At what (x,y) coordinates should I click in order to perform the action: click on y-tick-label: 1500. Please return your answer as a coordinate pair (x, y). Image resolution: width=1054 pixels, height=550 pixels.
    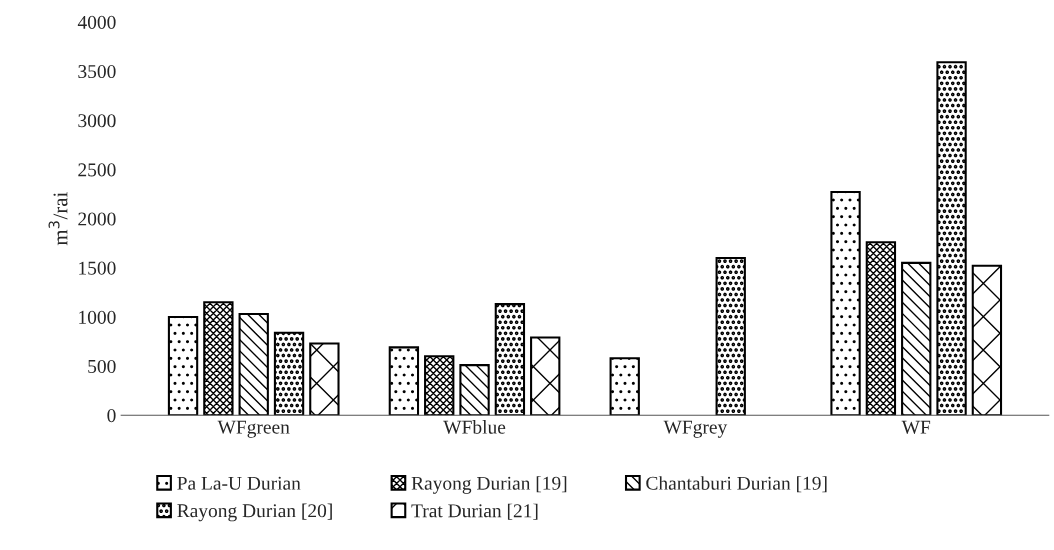
    Looking at the image, I should click on (97, 268).